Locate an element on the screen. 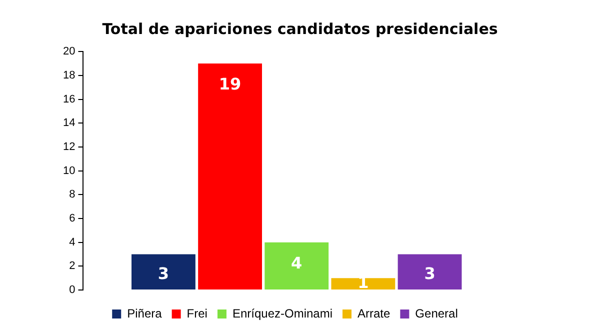 This screenshot has height=330, width=600. data-label: 19 is located at coordinates (230, 84).